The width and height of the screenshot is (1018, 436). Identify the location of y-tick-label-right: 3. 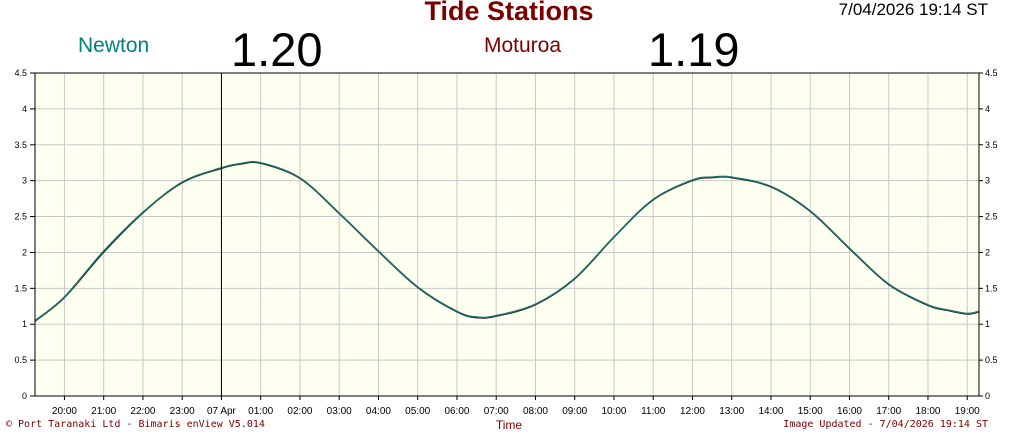
(987, 181).